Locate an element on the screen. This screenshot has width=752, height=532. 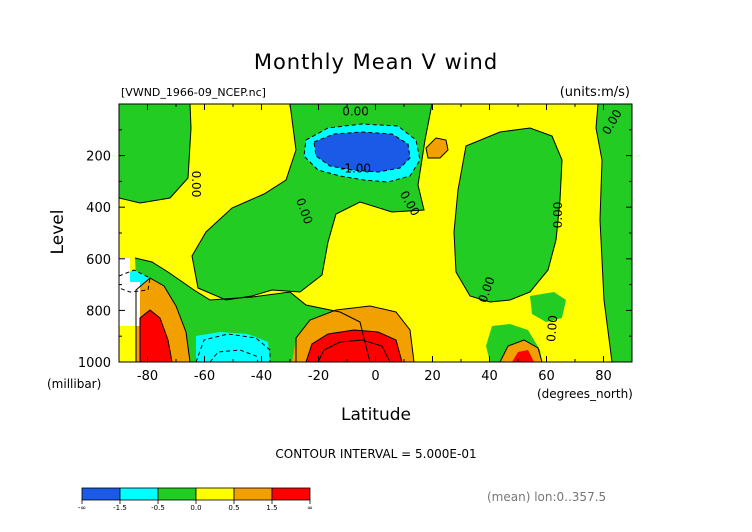
x-tick-label: 40 is located at coordinates (489, 376).